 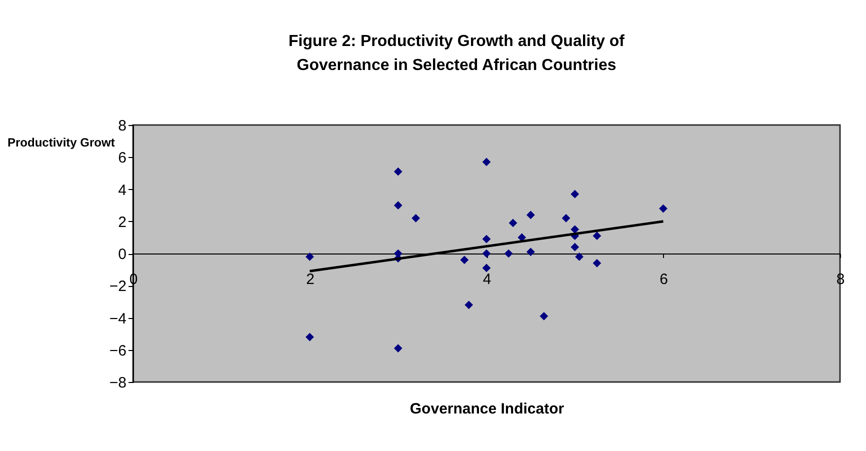 What do you see at coordinates (122, 190) in the screenshot?
I see `y-tick-label: 4` at bounding box center [122, 190].